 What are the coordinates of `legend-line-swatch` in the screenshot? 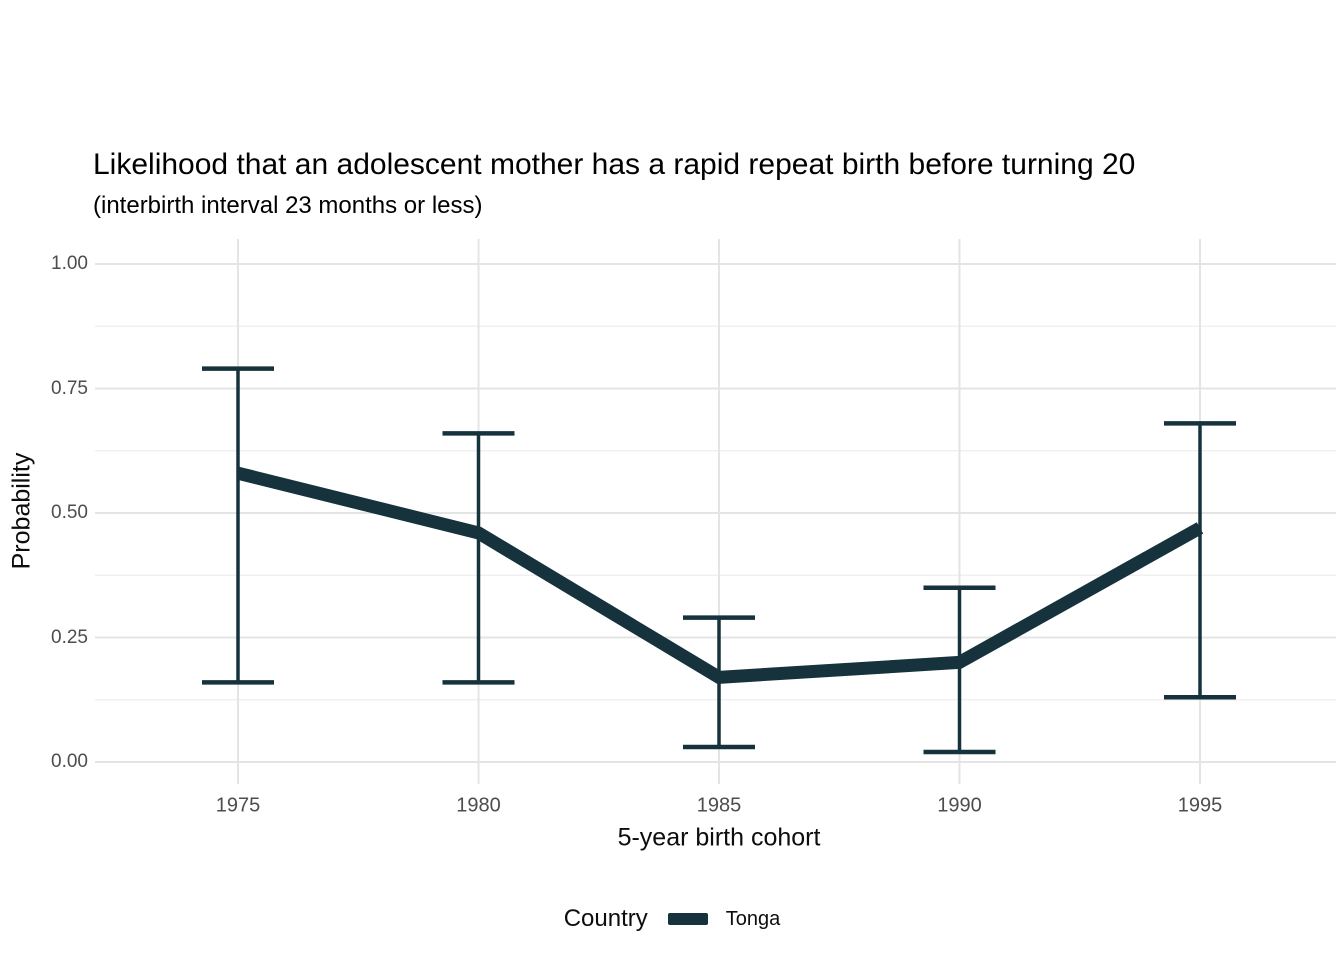 It's located at (687, 919).